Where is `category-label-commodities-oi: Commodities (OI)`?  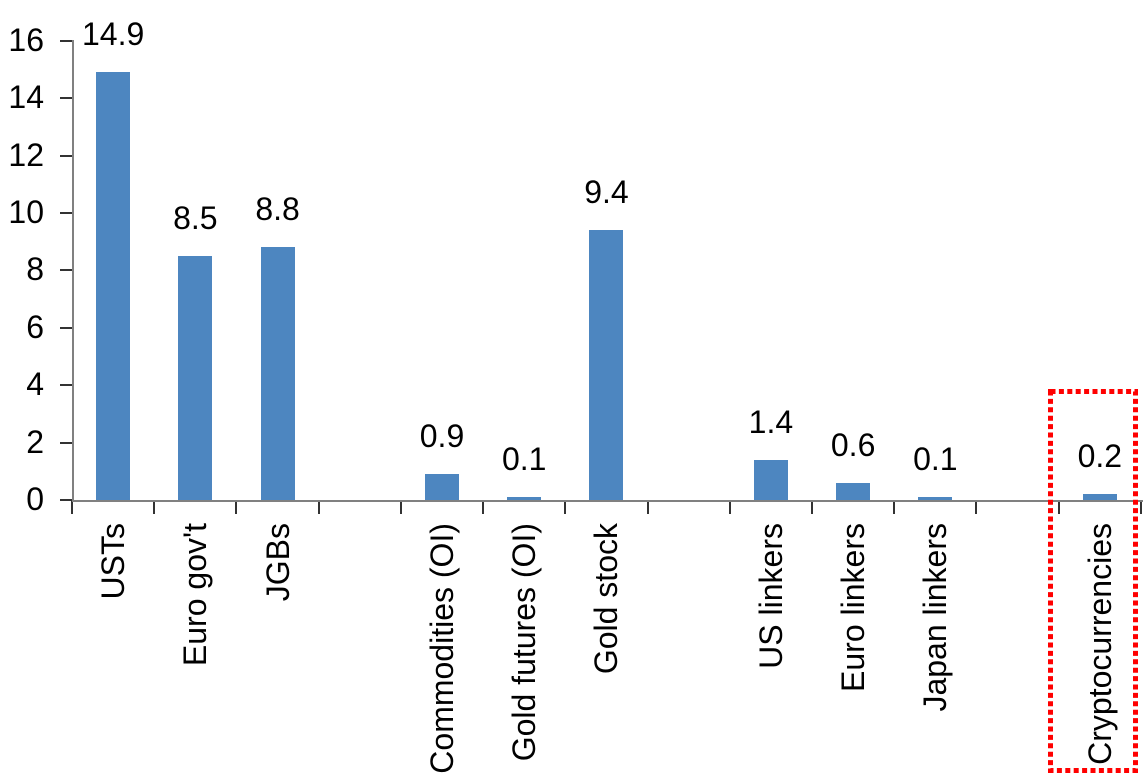 category-label-commodities-oi: Commodities (OI) is located at coordinates (442, 648).